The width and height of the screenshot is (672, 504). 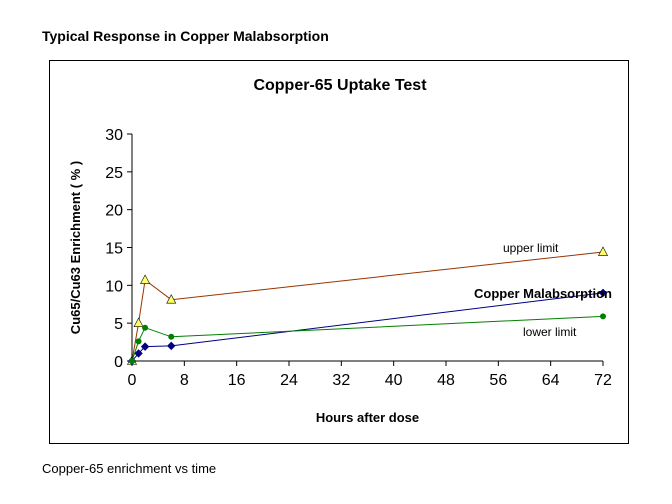 I want to click on x-tick-label: 64, so click(x=551, y=380).